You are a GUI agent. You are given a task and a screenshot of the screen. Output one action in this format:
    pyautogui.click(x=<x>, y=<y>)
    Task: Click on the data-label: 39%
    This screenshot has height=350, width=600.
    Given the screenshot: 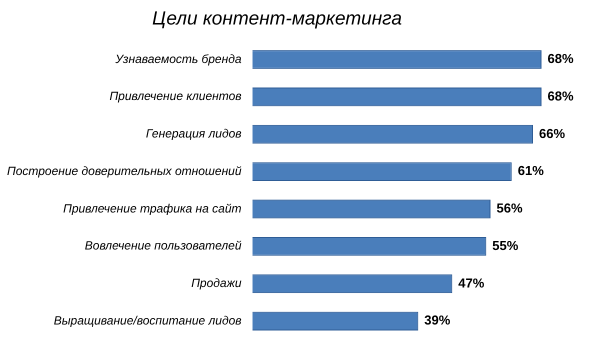 What is the action you would take?
    pyautogui.click(x=437, y=320)
    